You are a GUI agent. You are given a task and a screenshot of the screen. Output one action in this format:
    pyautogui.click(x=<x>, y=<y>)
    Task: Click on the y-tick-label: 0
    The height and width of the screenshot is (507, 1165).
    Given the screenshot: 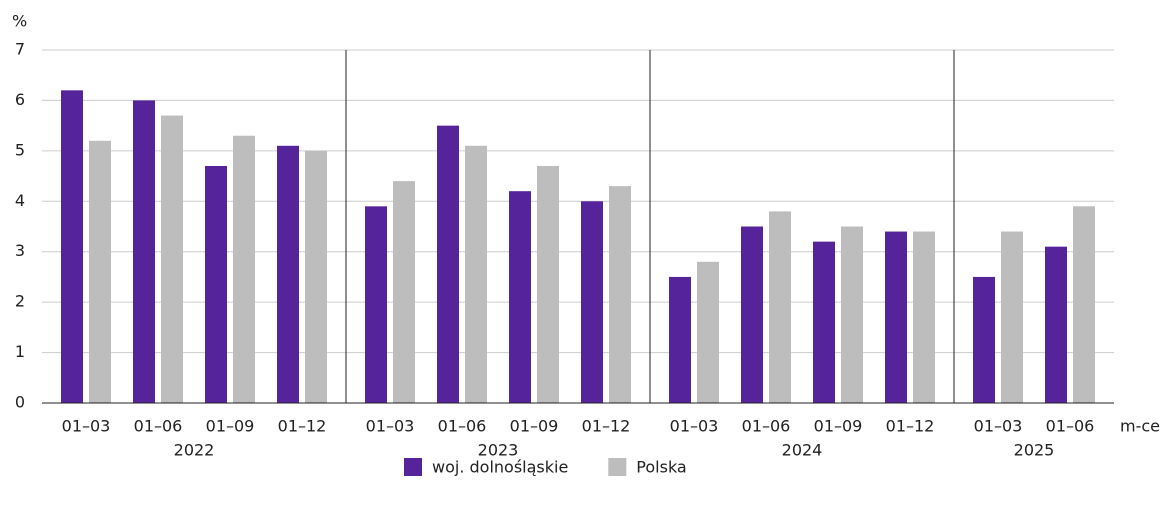 What is the action you would take?
    pyautogui.click(x=20, y=402)
    